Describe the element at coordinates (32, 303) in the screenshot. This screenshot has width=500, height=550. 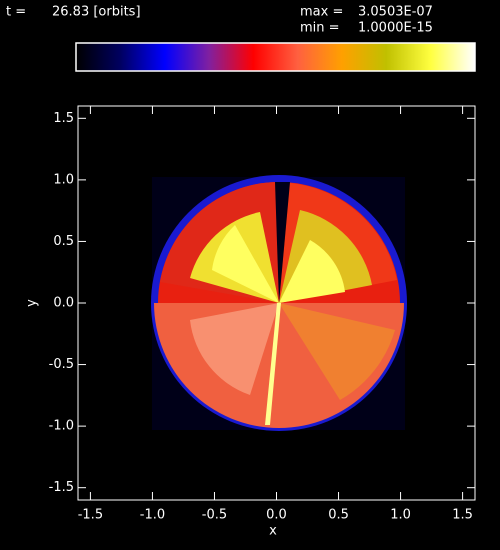
I see `y-axis-label: y` at that location.